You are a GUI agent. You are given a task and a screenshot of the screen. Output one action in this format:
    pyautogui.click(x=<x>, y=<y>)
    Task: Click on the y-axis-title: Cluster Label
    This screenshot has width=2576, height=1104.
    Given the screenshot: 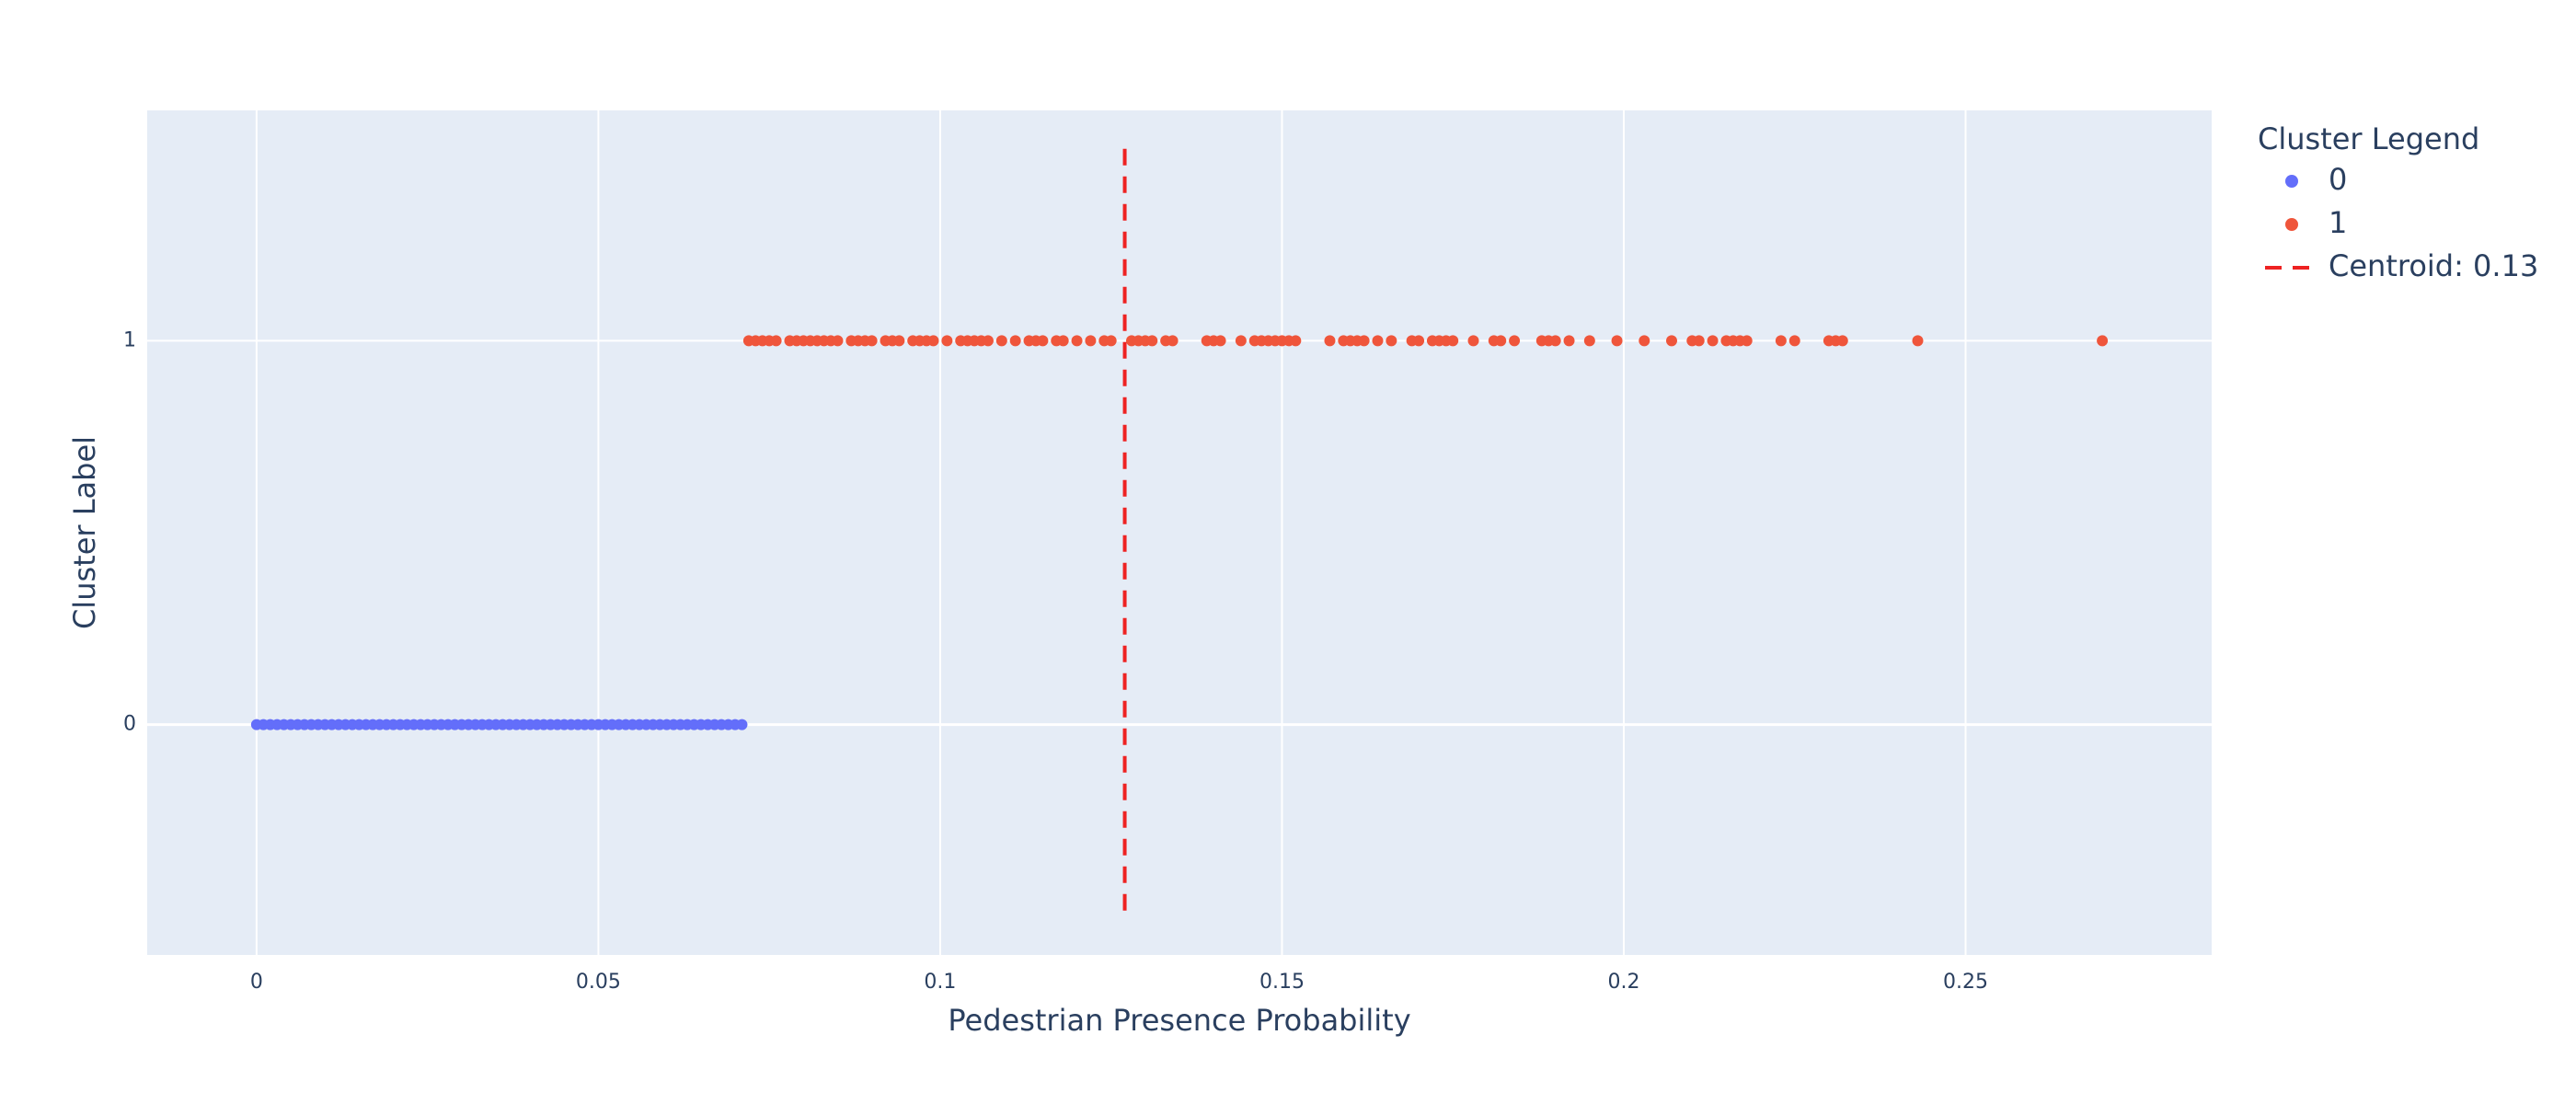 What is the action you would take?
    pyautogui.click(x=84, y=532)
    